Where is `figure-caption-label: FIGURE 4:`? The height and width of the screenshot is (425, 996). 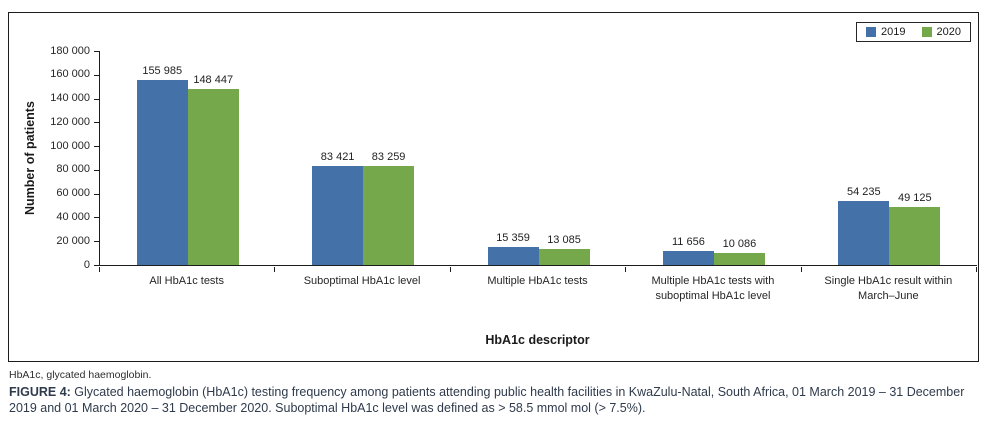 figure-caption-label: FIGURE 4: is located at coordinates (40, 392).